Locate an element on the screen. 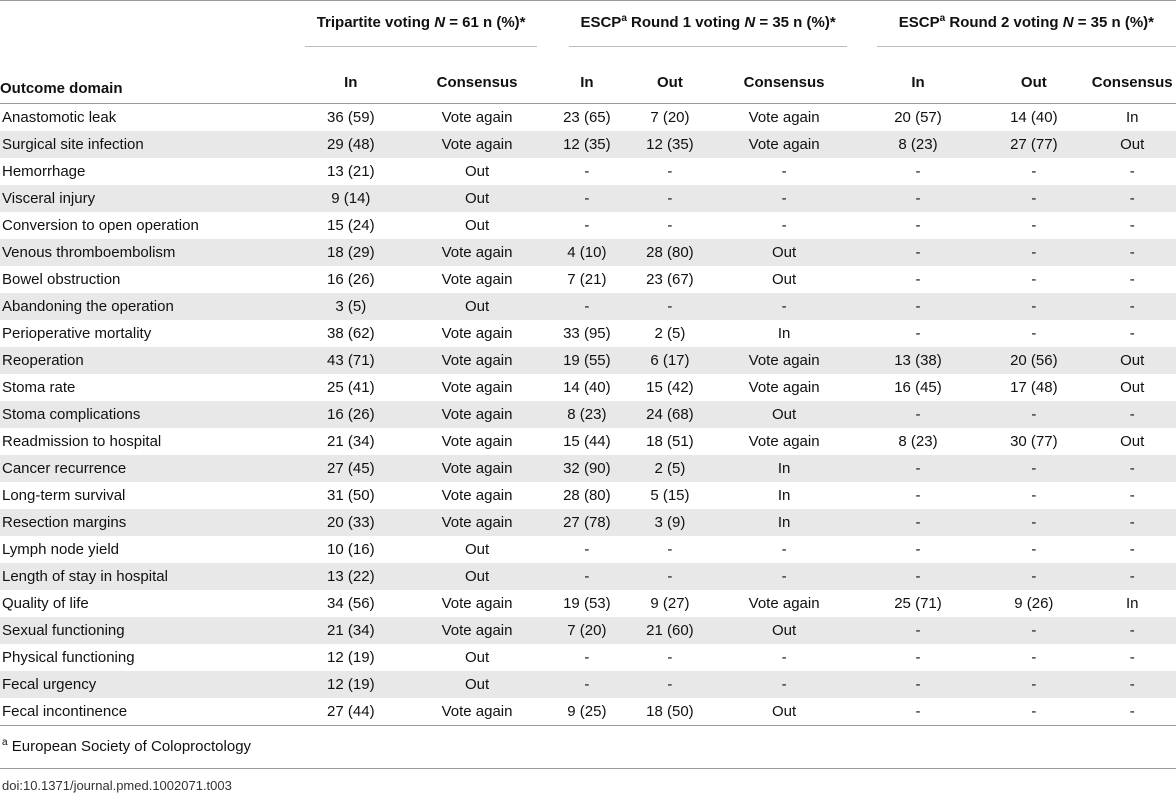  round1-out-cell: 12 (35) is located at coordinates (670, 144).